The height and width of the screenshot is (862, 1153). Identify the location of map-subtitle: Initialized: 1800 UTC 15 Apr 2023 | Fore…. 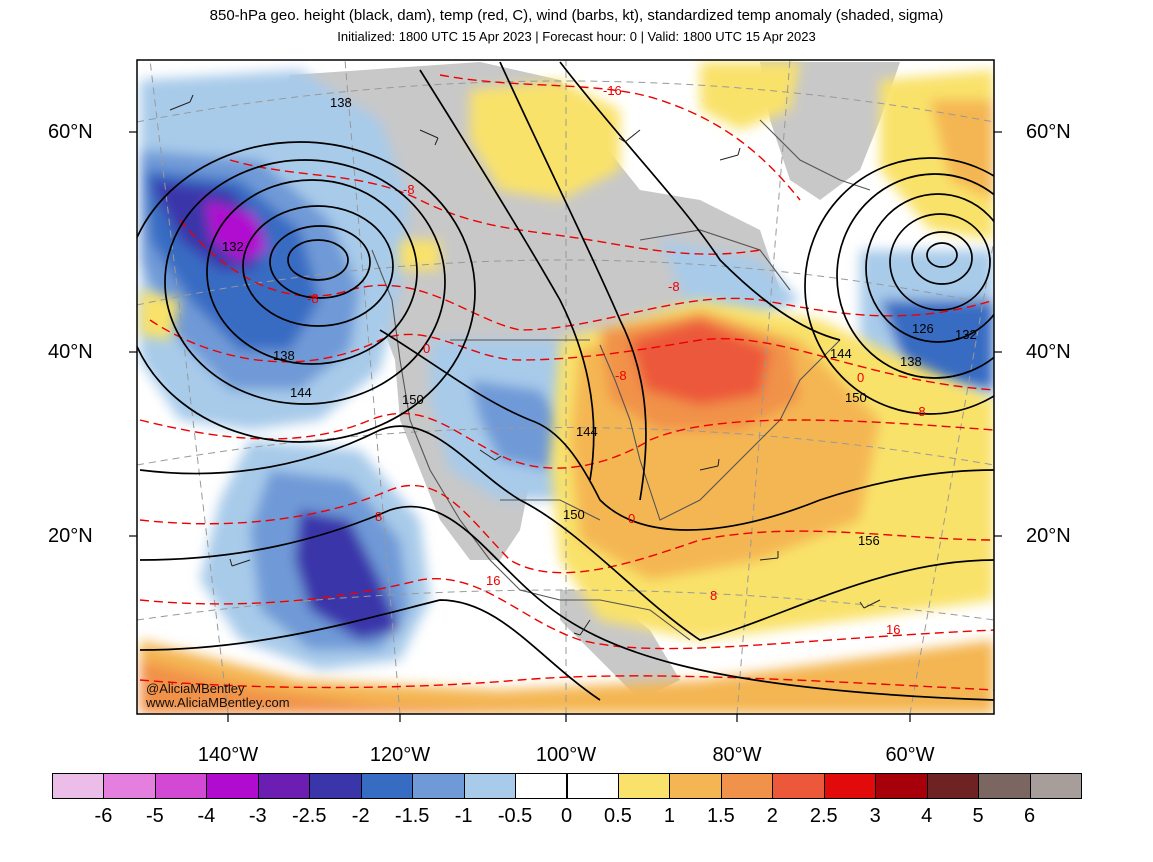
(576, 36).